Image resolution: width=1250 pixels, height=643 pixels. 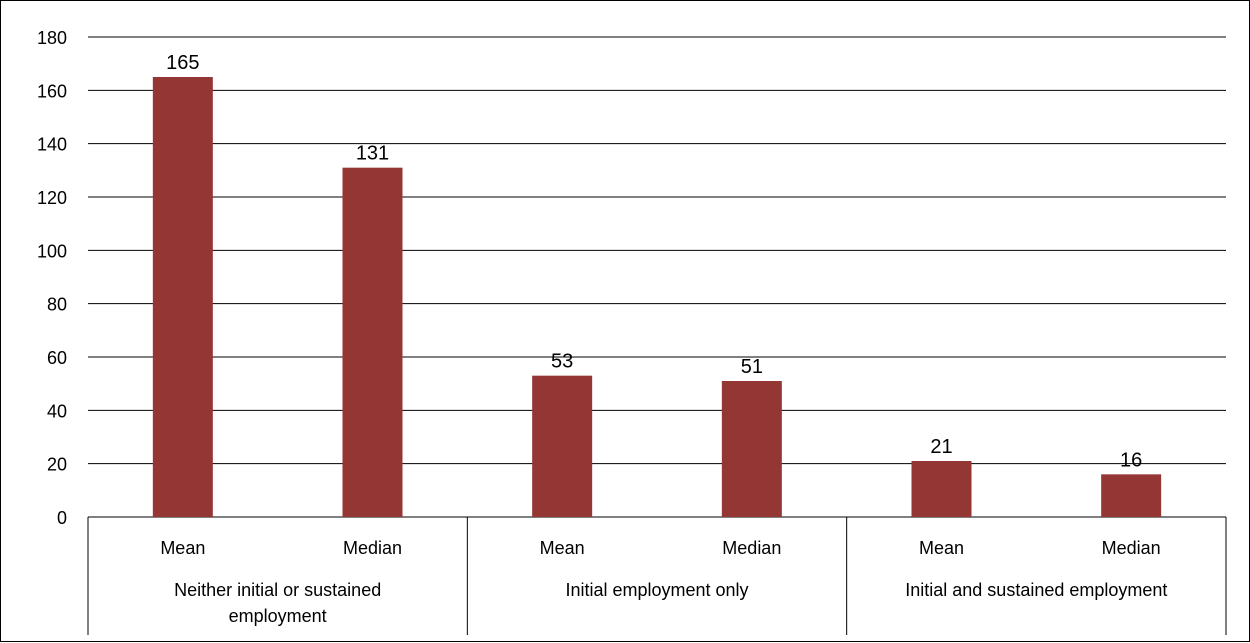 I want to click on group-label: employment, so click(x=278, y=616).